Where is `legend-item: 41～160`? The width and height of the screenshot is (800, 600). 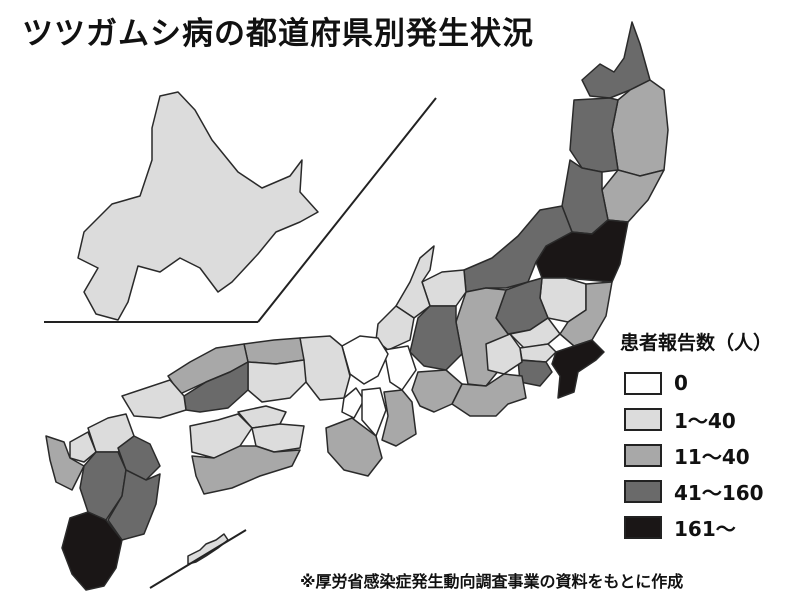
legend-item: 41～160 is located at coordinates (696, 491).